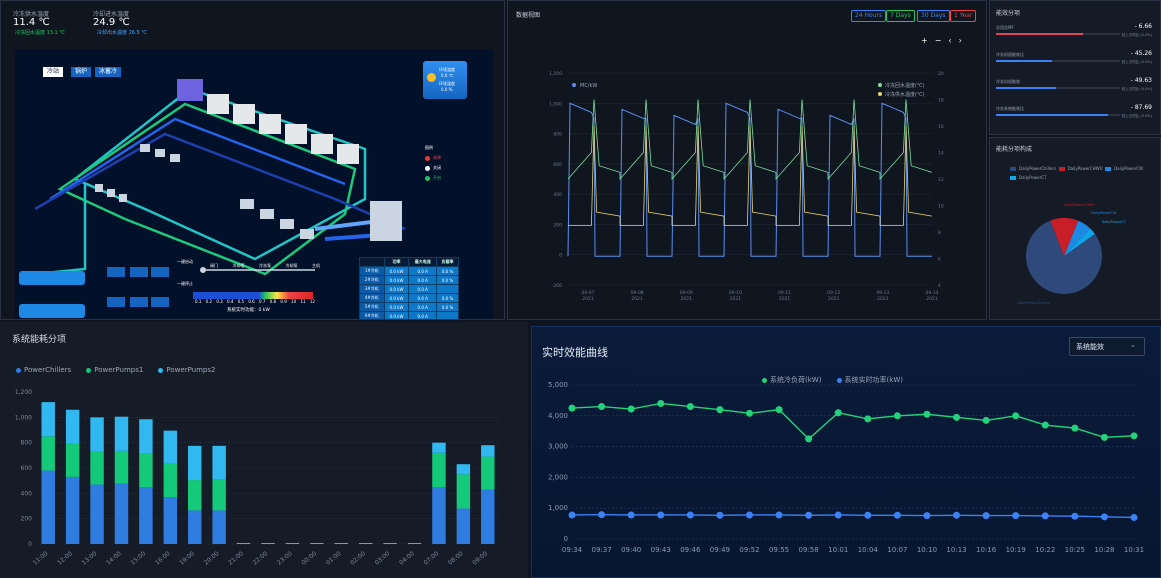  Describe the element at coordinates (187, 558) in the screenshot. I see `x-tick-label: 19:00` at that location.